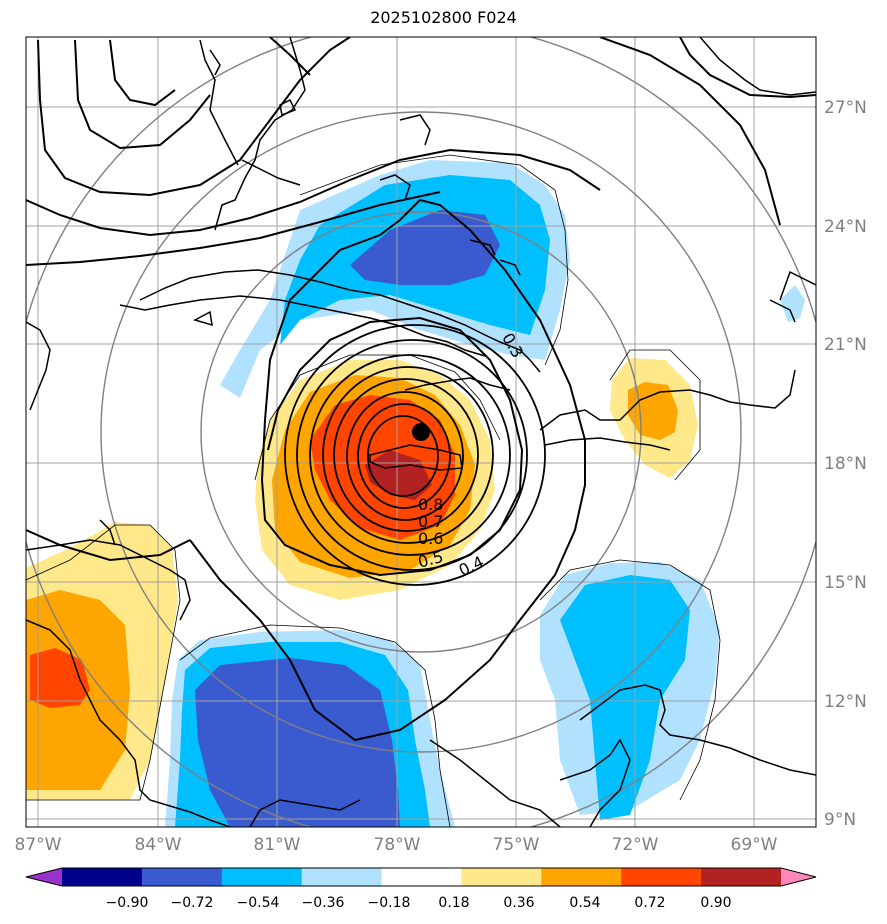 This screenshot has width=887, height=924. I want to click on lat-label: 15°N, so click(845, 583).